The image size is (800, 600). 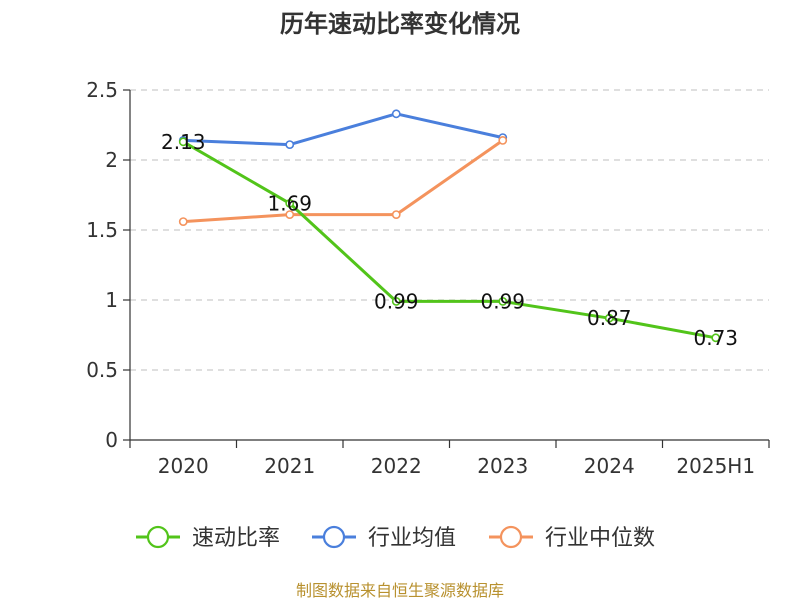 I want to click on legend-item: 速动比率, so click(x=208, y=538).